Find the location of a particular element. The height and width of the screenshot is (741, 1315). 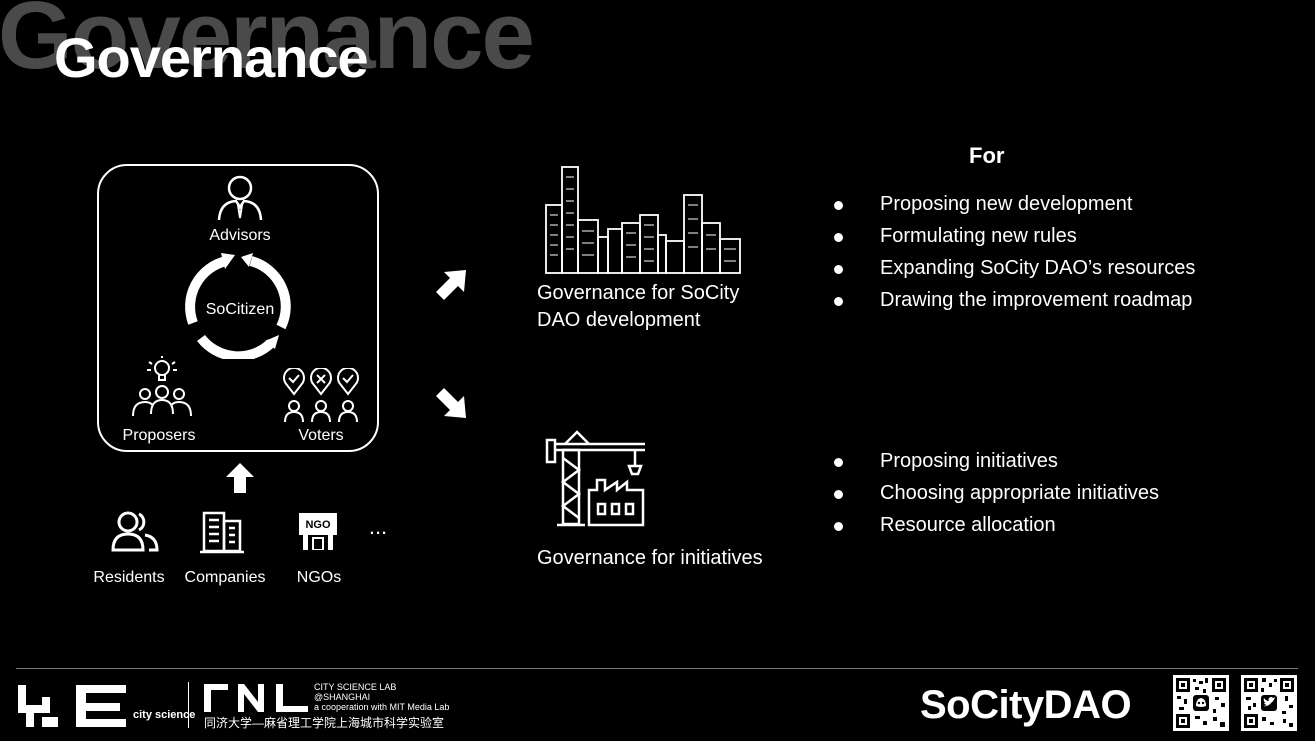

background-title: Governance is located at coordinates (267, 44).